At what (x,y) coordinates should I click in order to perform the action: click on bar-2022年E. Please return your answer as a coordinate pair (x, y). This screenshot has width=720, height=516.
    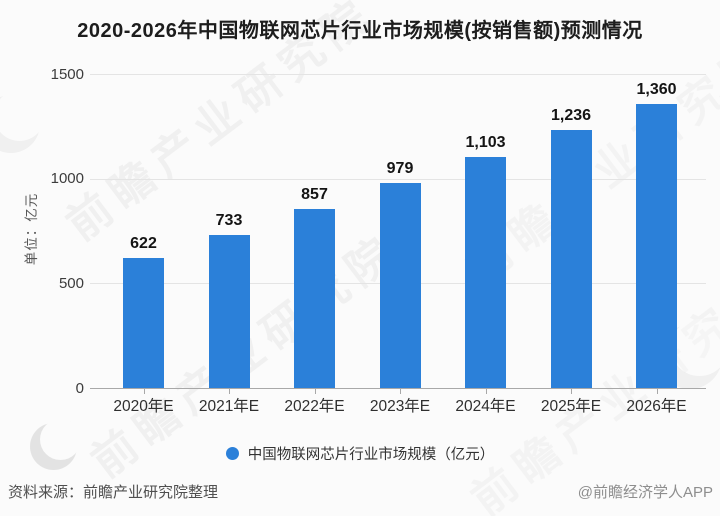
    Looking at the image, I should click on (314, 298).